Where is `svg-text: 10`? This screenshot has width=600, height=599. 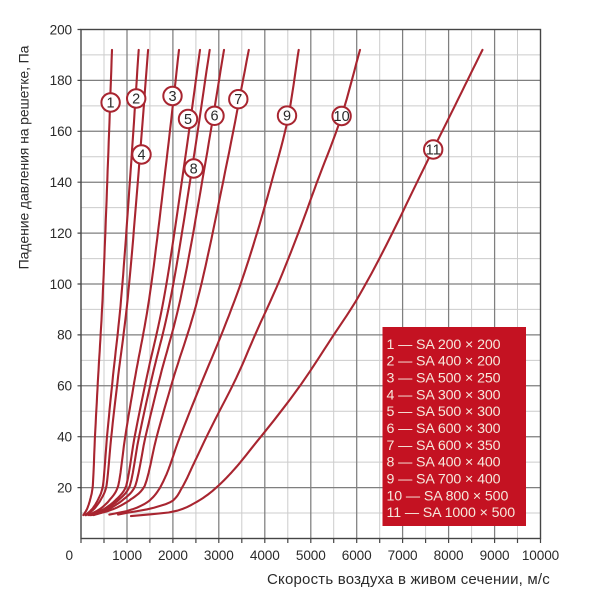 svg-text: 10 is located at coordinates (342, 117).